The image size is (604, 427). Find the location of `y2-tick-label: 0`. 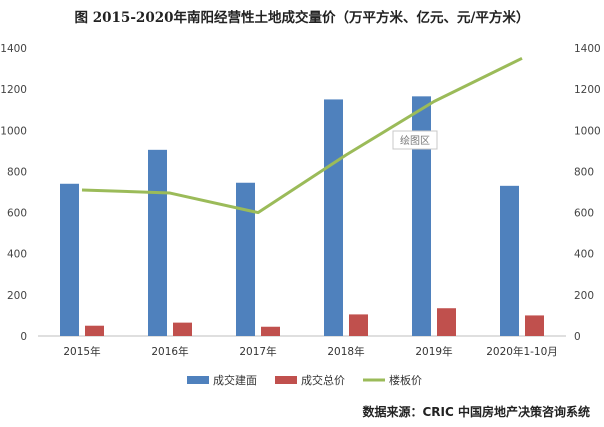

y2-tick-label: 0 is located at coordinates (577, 337).